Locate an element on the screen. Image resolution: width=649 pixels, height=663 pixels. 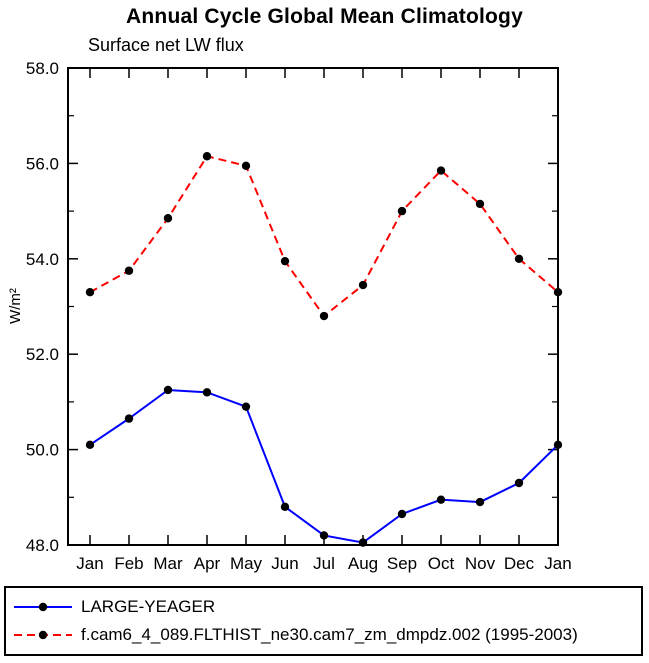
legend-item: LARGE-YEAGER is located at coordinates (323, 607).